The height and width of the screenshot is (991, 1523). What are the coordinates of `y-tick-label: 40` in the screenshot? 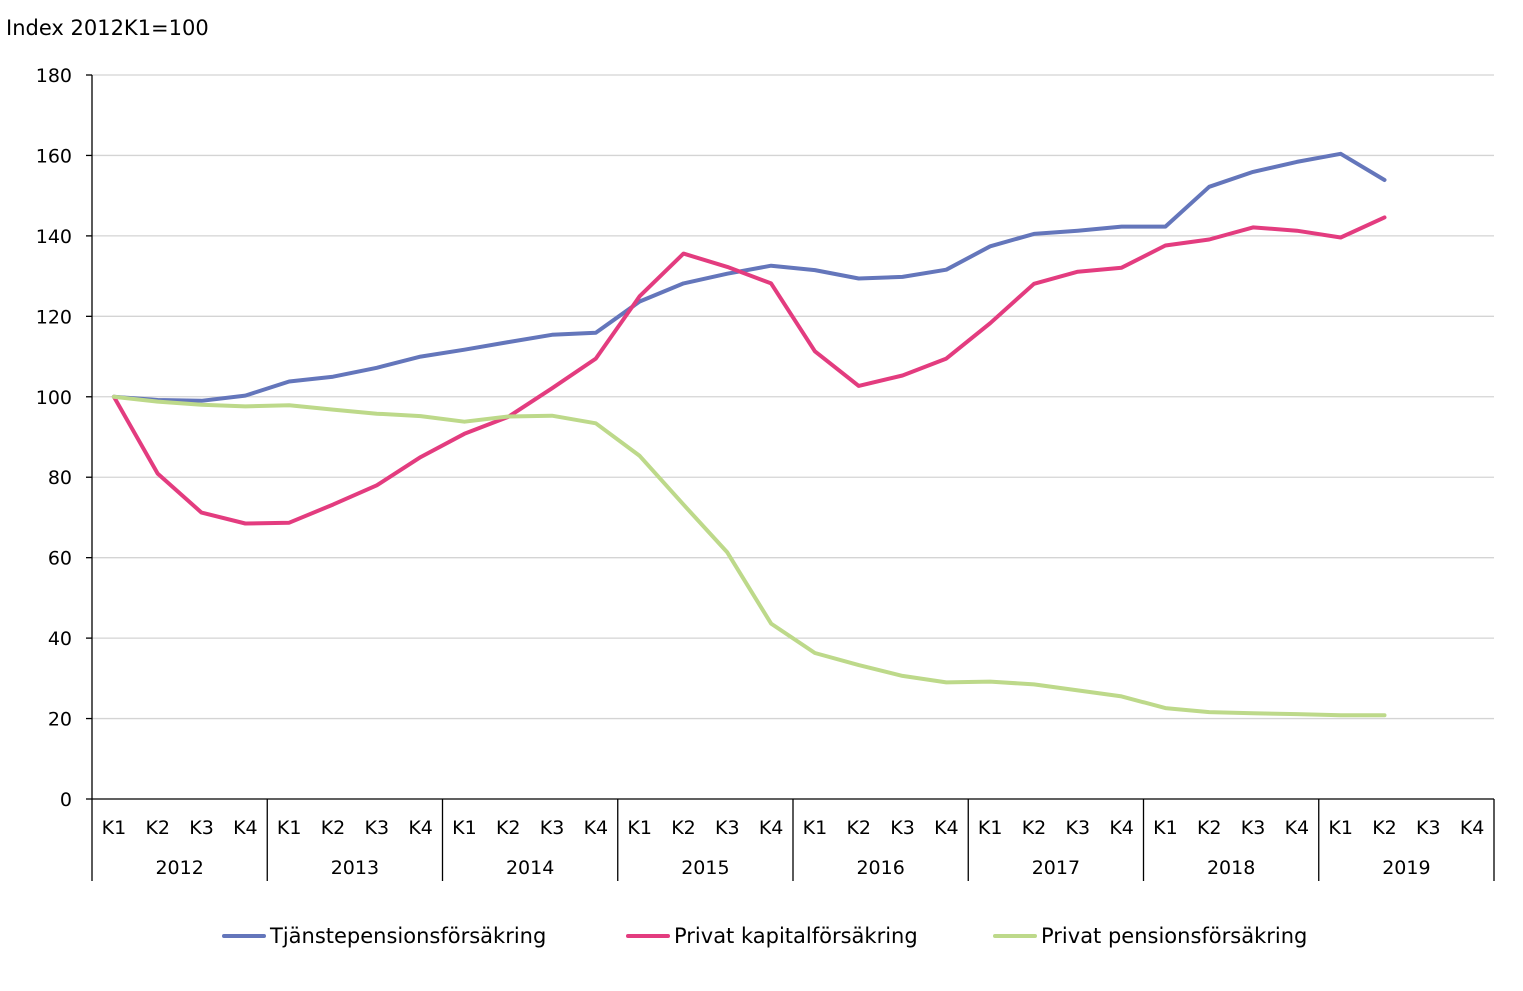 It's located at (60, 639).